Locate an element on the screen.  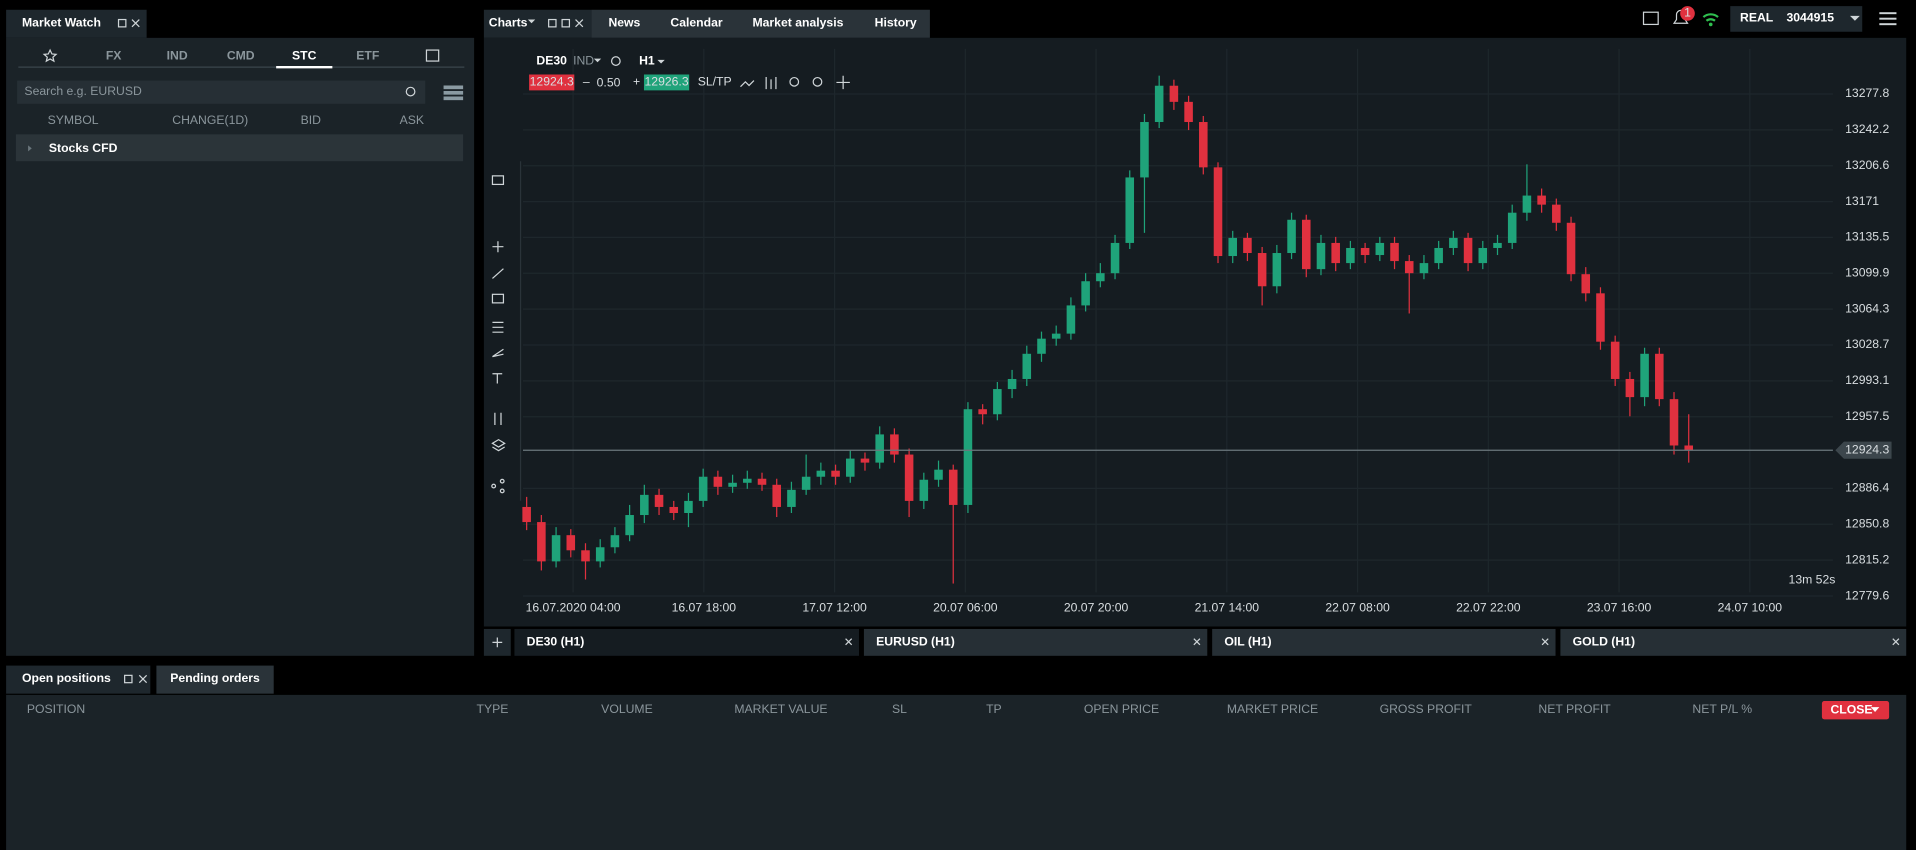
market-tab: IND is located at coordinates (177, 55).